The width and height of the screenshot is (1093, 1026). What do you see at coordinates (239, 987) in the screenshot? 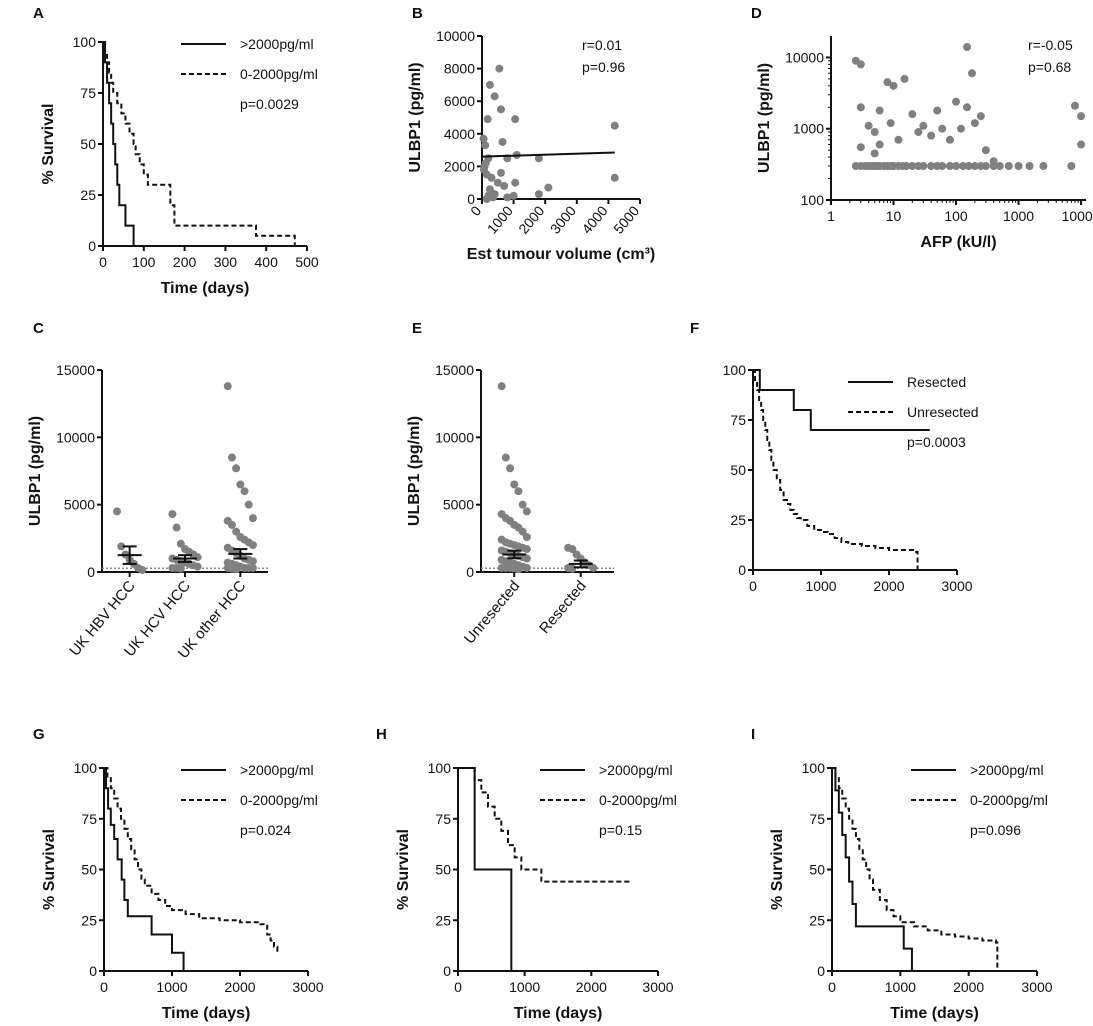
I see `x-tick-label: 2000` at bounding box center [239, 987].